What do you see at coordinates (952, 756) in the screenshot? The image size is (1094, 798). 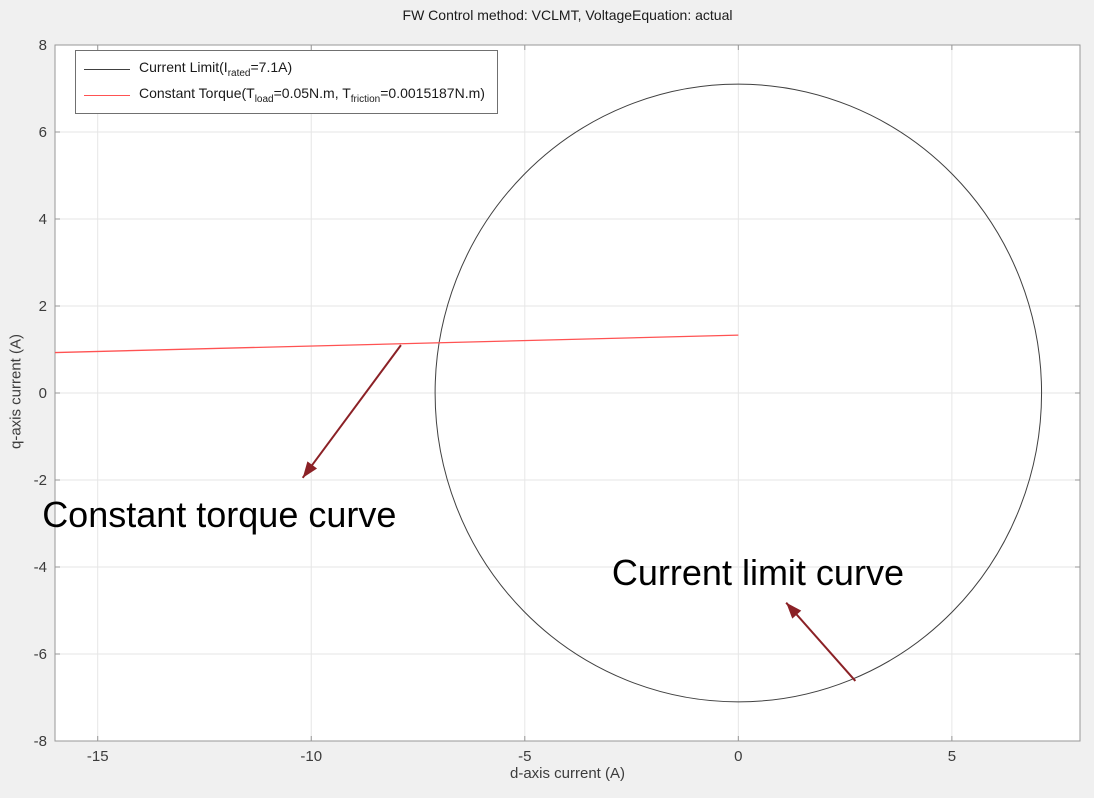 I see `x-tick-label: 5` at bounding box center [952, 756].